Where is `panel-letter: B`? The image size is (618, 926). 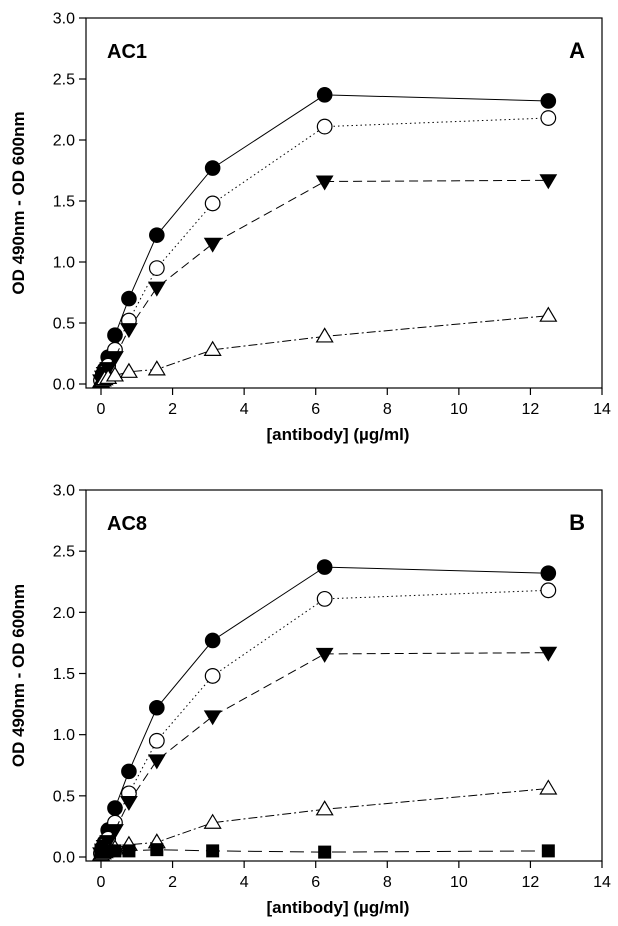
panel-letter: B is located at coordinates (577, 522).